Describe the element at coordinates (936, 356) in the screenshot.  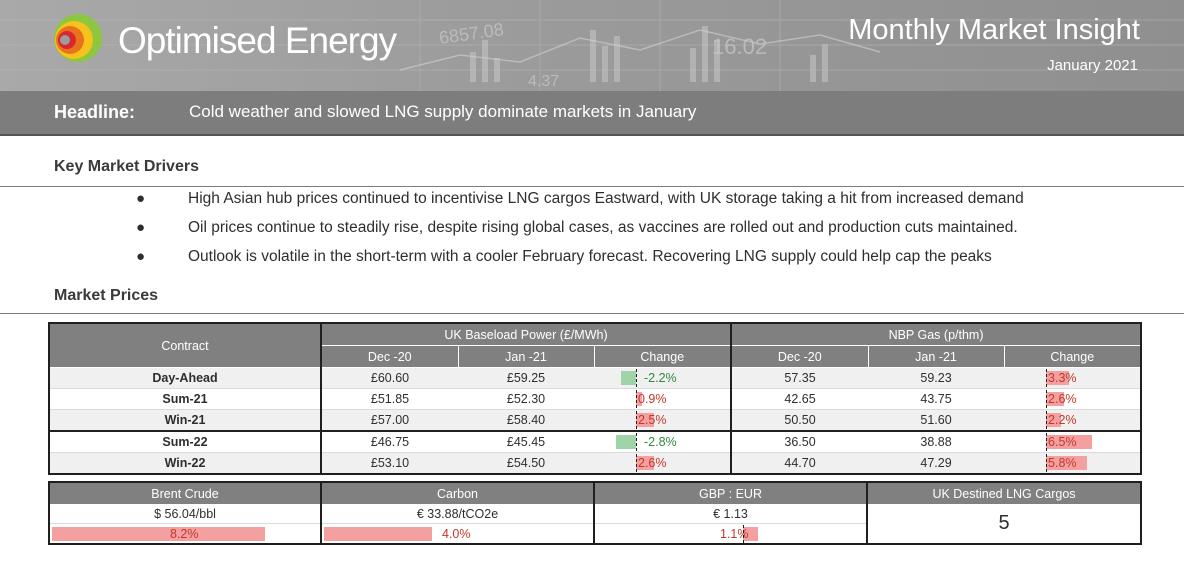
I see `gas-jan-header: Jan -21` at that location.